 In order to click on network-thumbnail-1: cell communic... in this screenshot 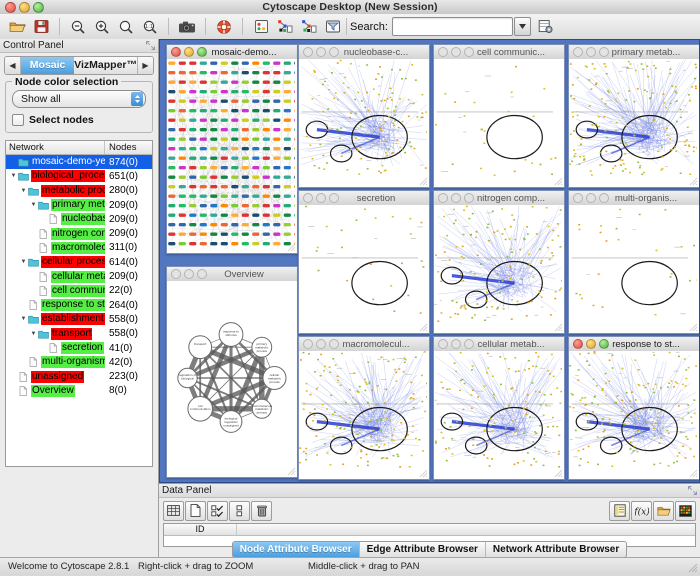, I will do `click(499, 116)`.